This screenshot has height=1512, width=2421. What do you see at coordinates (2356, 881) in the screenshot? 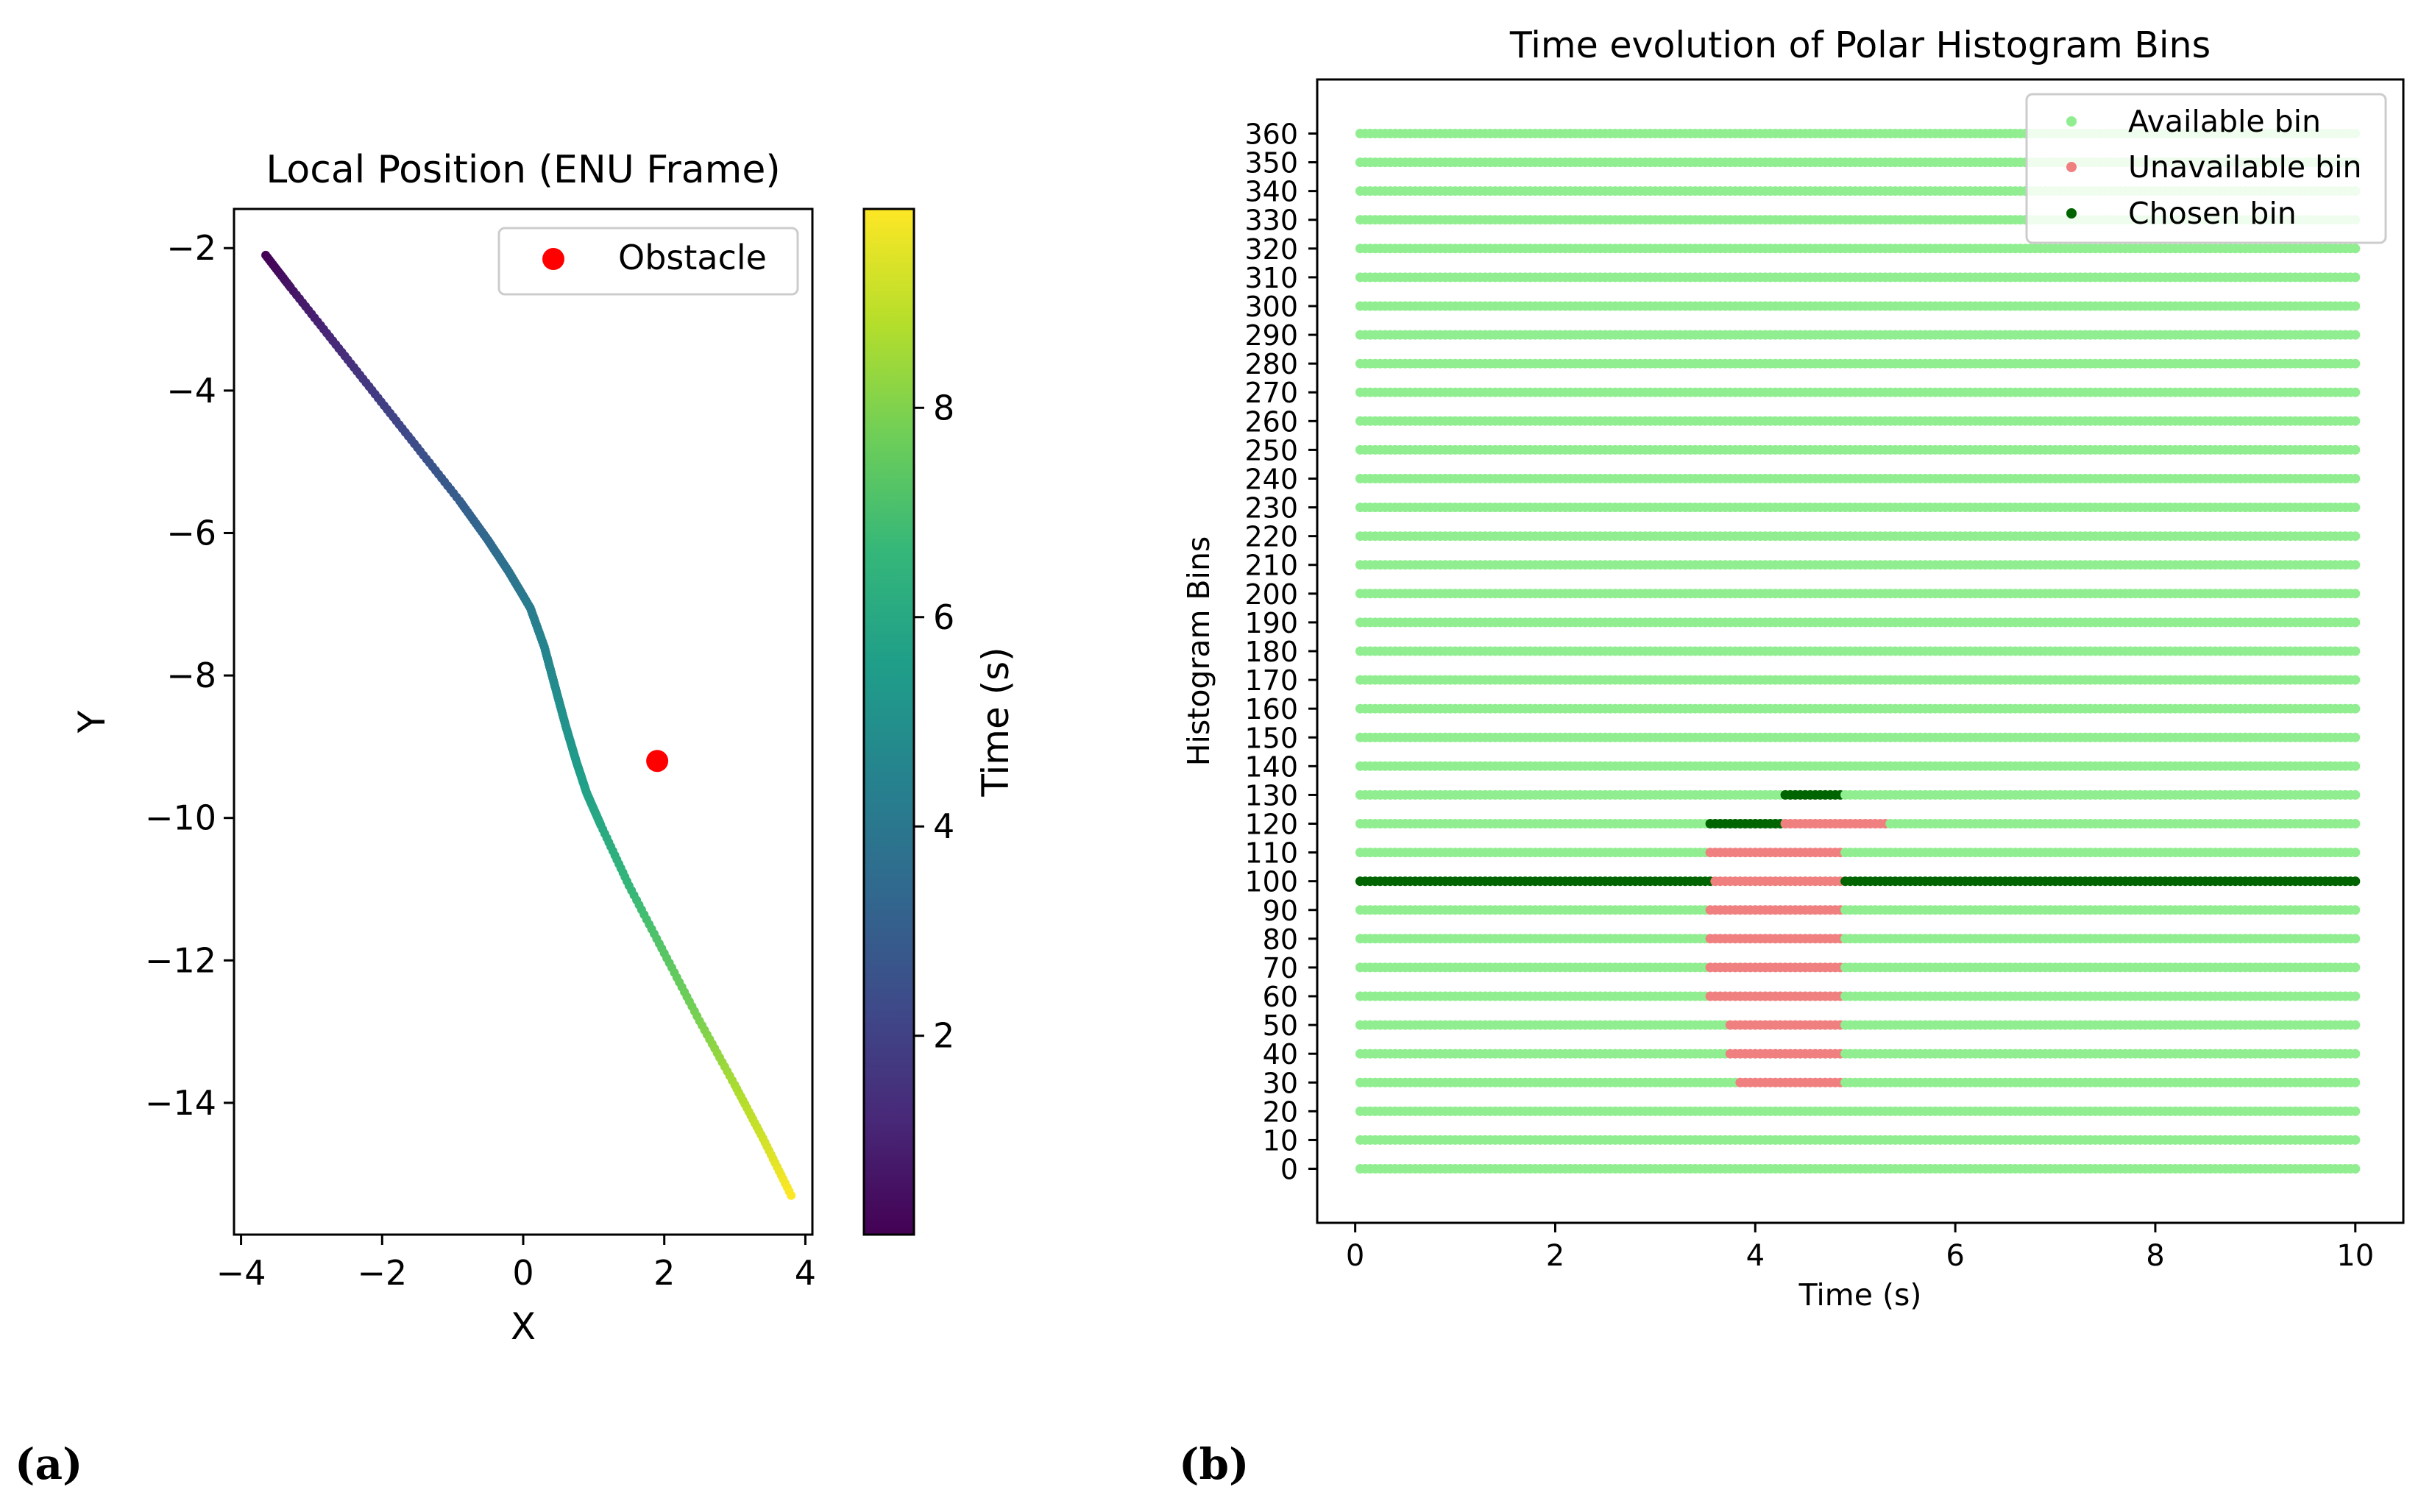
I see `chosen-bin-point` at bounding box center [2356, 881].